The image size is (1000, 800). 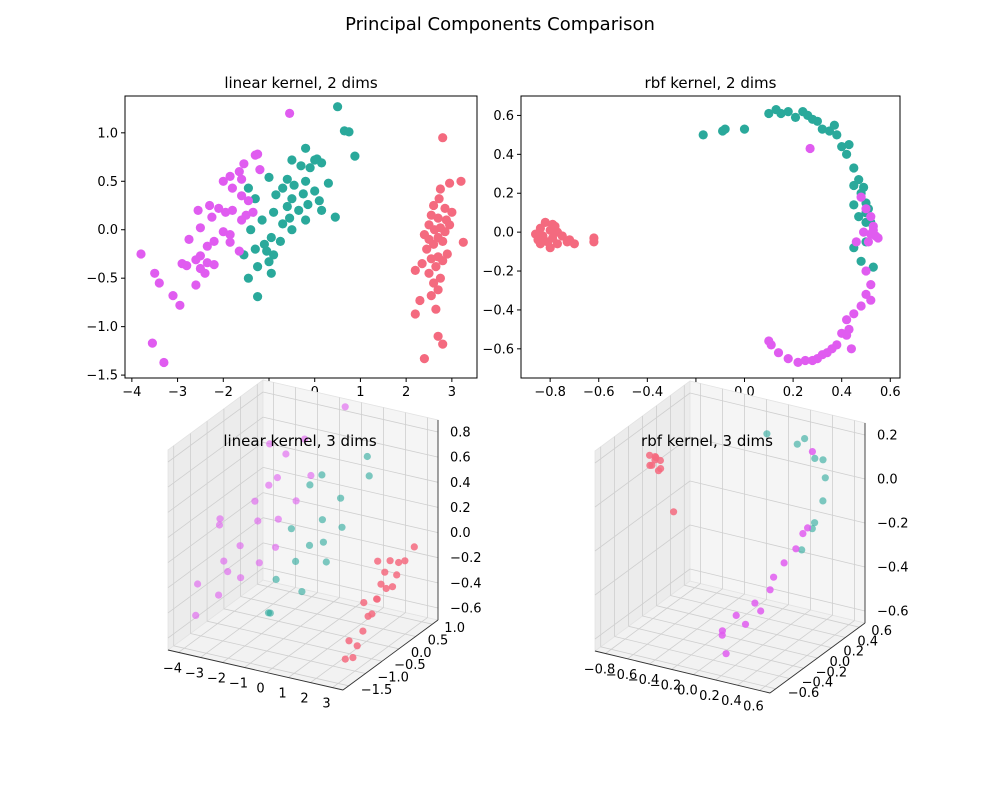 I want to click on y-tick-label: 0.6, so click(x=881, y=631).